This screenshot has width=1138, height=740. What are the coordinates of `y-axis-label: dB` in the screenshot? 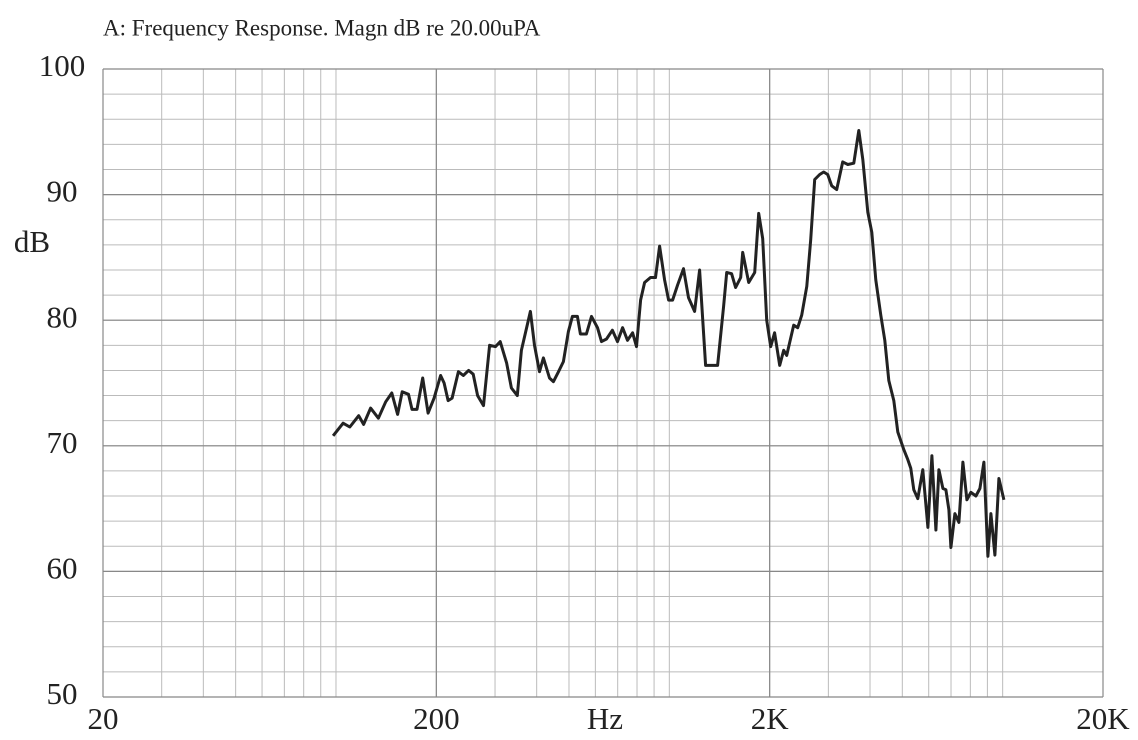 It's located at (32, 241).